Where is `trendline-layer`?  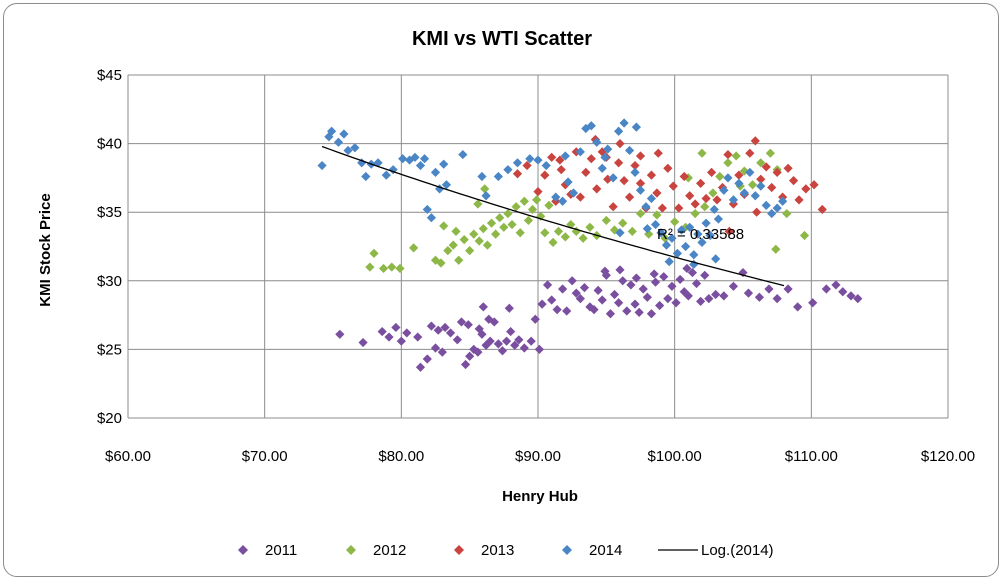 trendline-layer is located at coordinates (553, 216).